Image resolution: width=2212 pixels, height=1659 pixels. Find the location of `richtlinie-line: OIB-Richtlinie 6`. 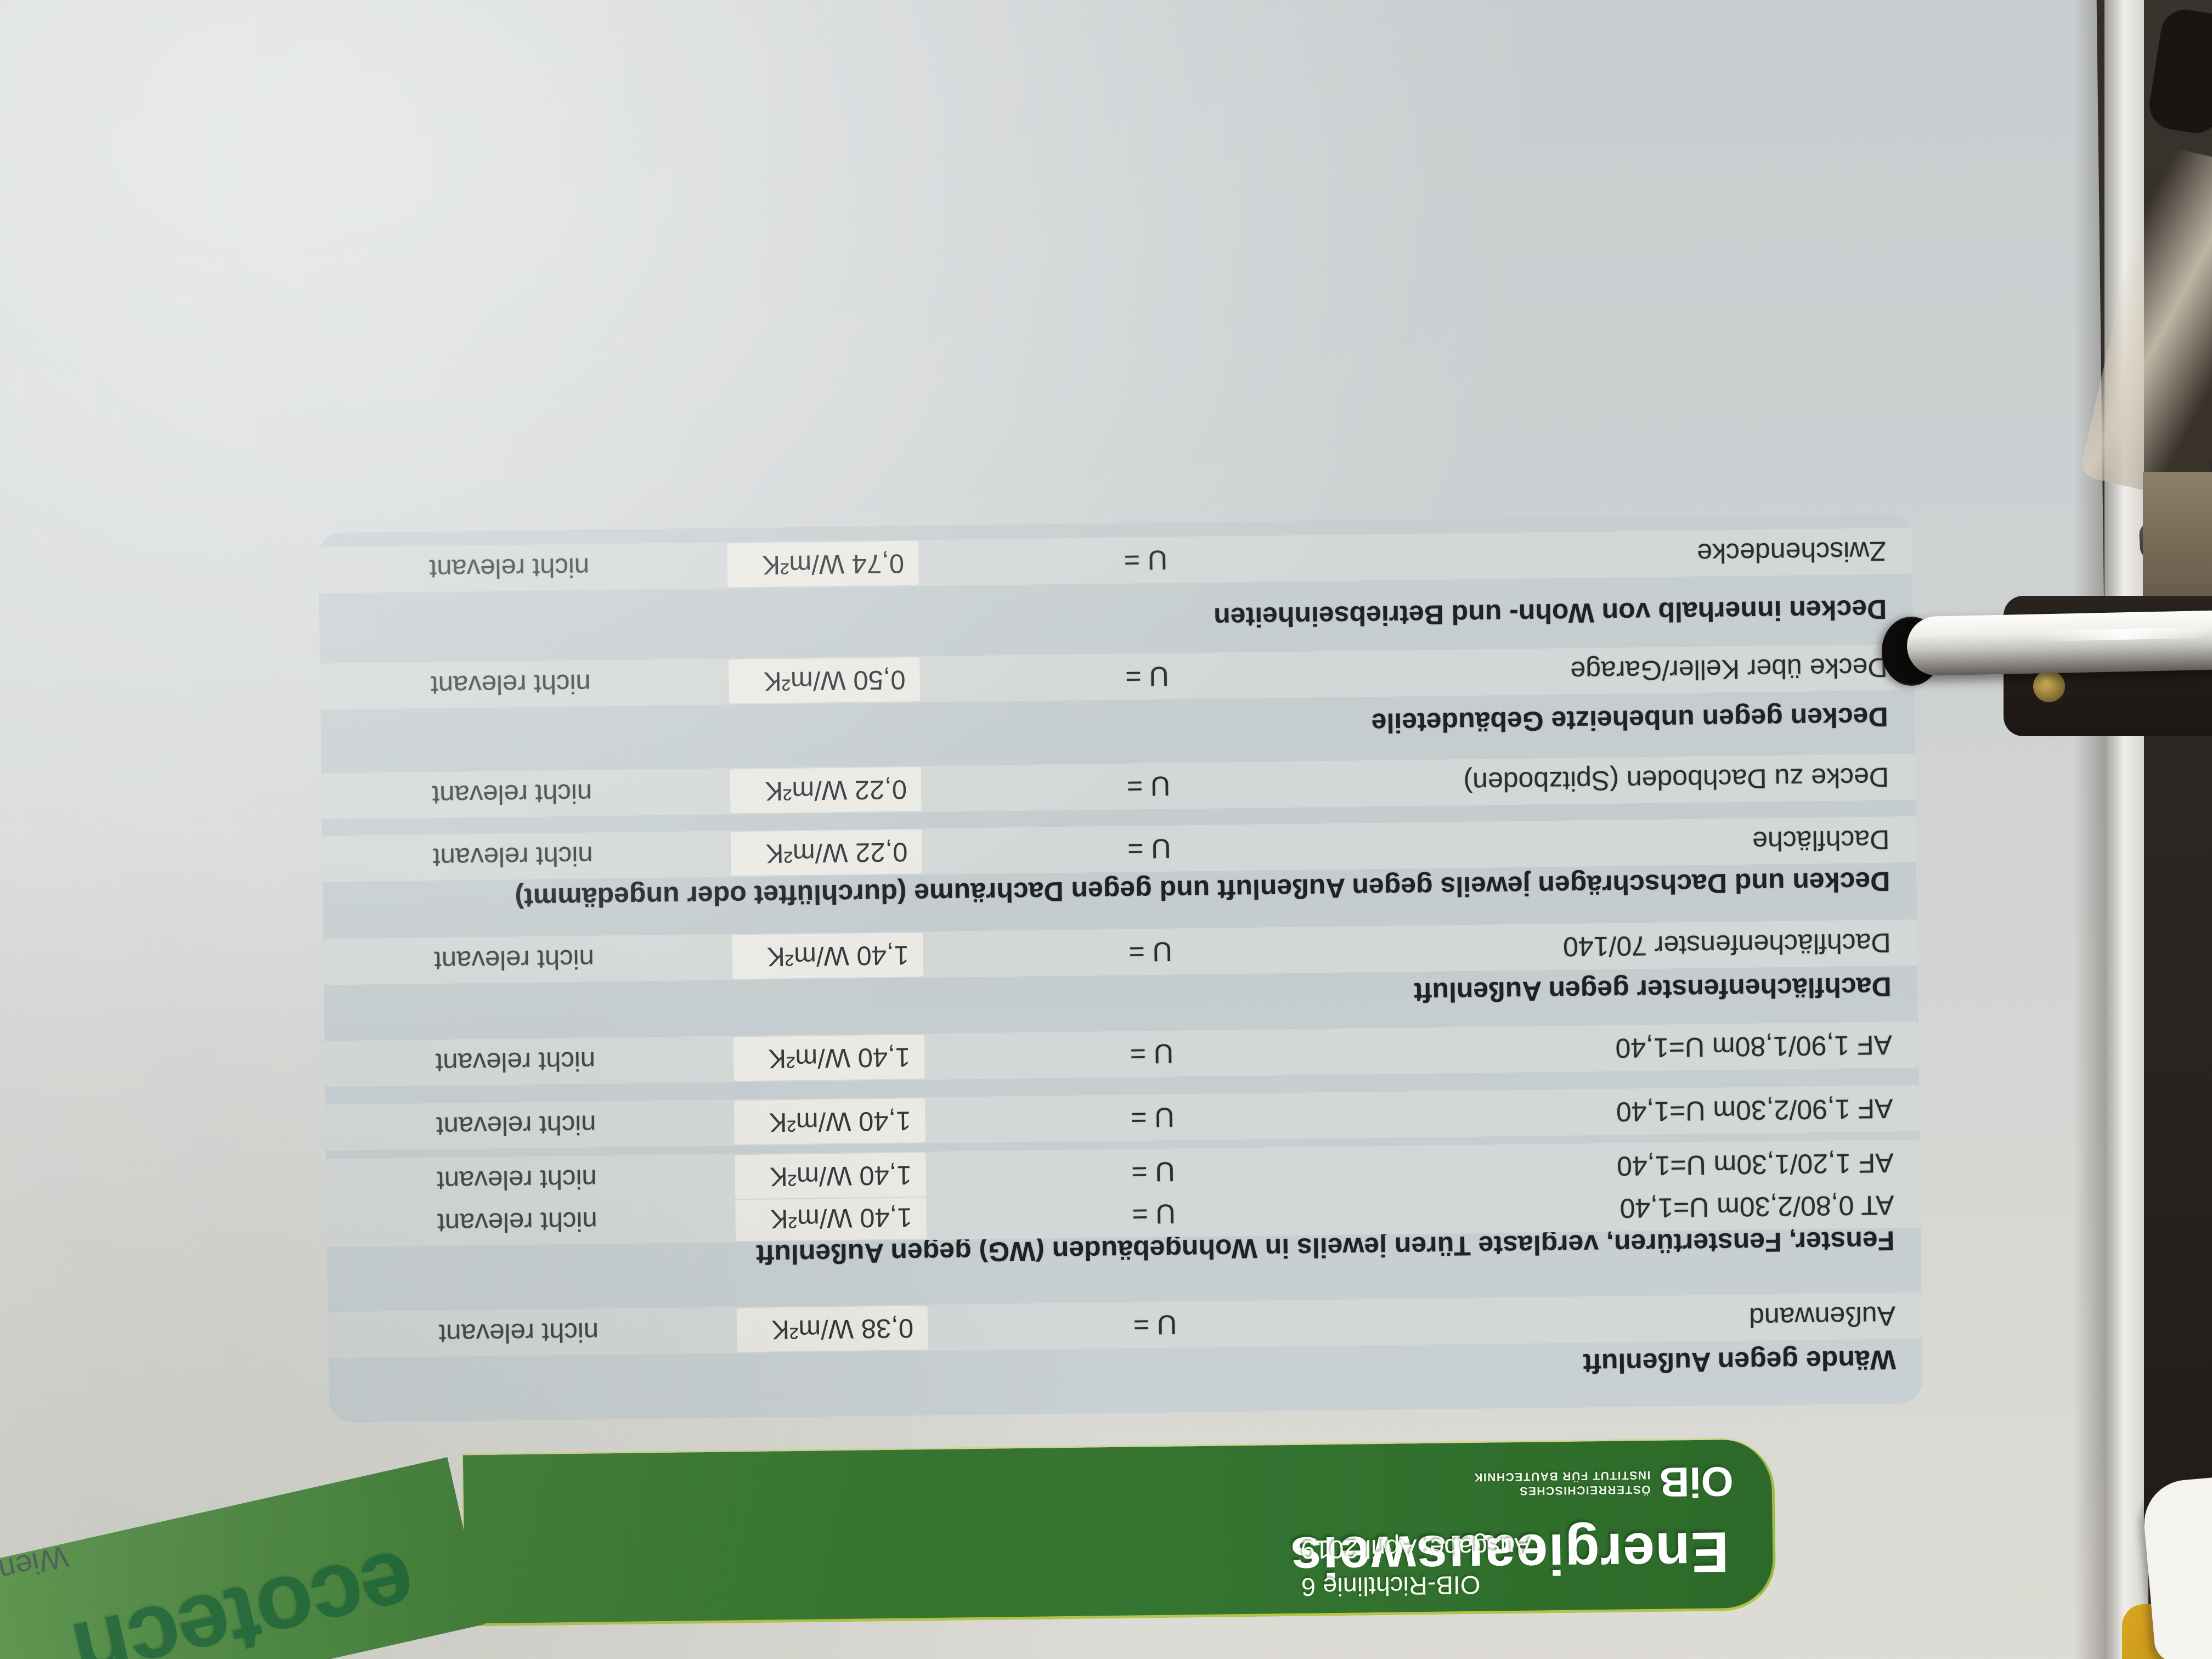

richtlinie-line: OIB-Richtlinie 6 is located at coordinates (1391, 1586).